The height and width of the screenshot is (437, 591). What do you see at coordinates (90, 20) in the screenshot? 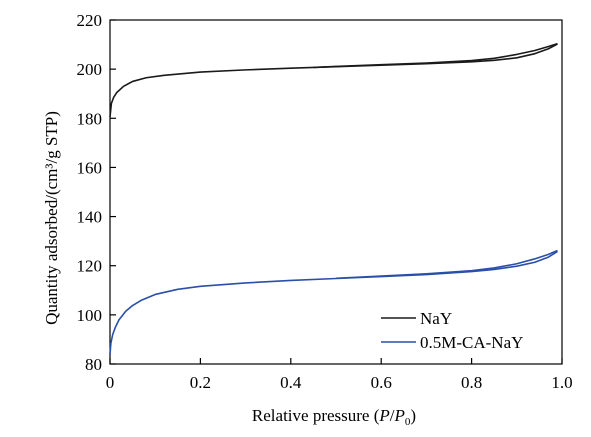
I see `y-tick-label: 220` at bounding box center [90, 20].